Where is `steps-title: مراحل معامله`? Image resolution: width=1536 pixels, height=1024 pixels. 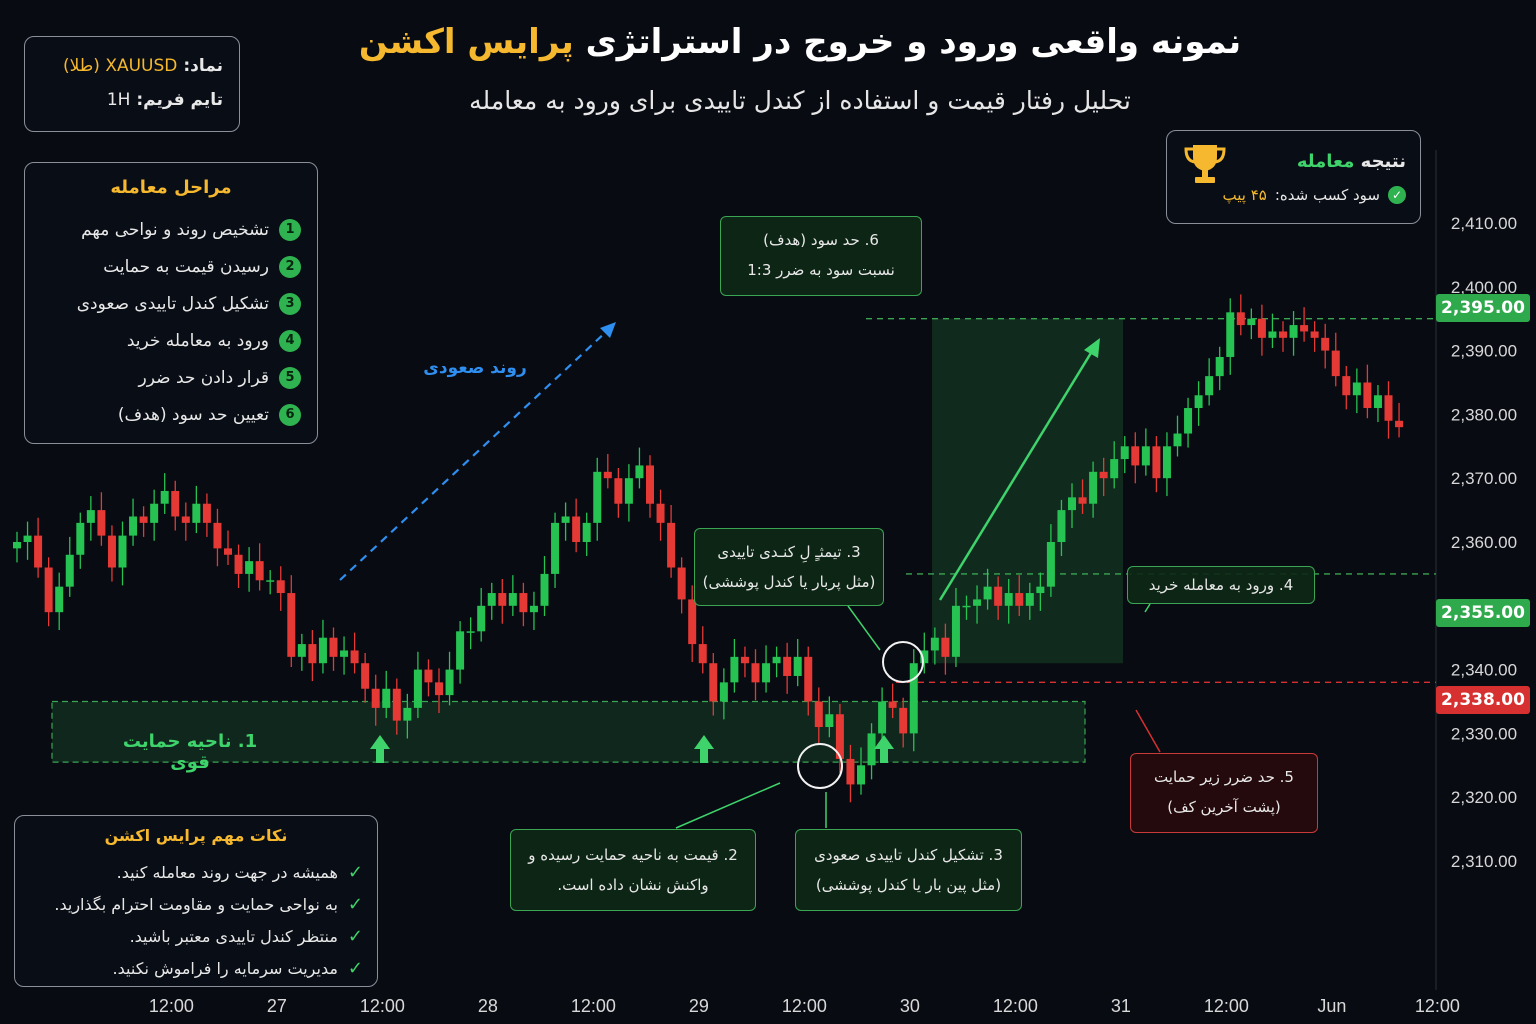 steps-title: مراحل معامله is located at coordinates (171, 187).